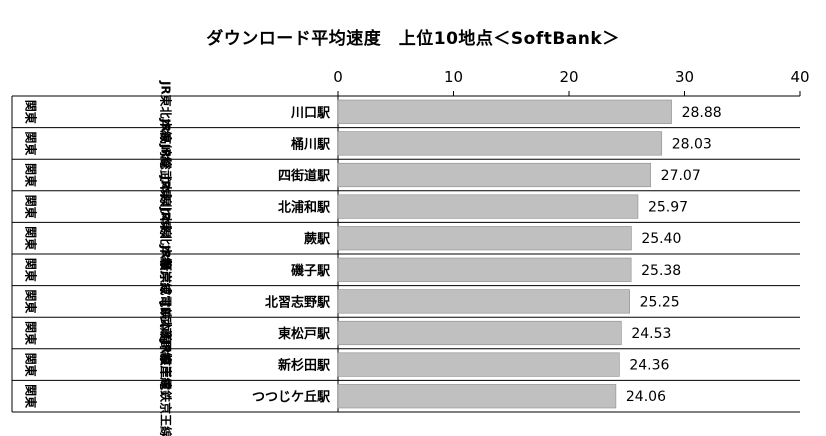 This screenshot has width=826, height=436. Describe the element at coordinates (298, 302) in the screenshot. I see `station-label: 北習志野駅` at that location.